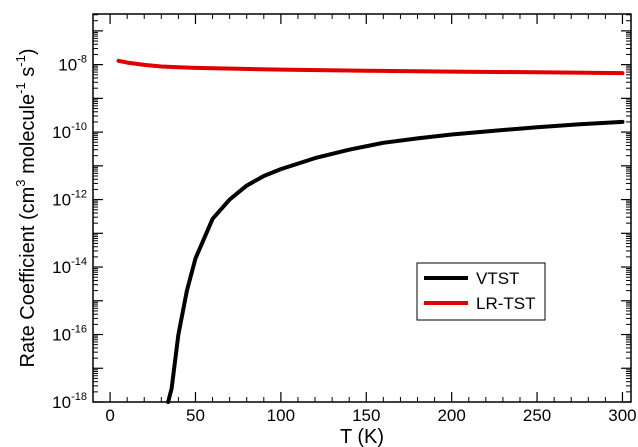  What do you see at coordinates (69, 334) in the screenshot?
I see `y-tick-label: 10-16` at bounding box center [69, 334].